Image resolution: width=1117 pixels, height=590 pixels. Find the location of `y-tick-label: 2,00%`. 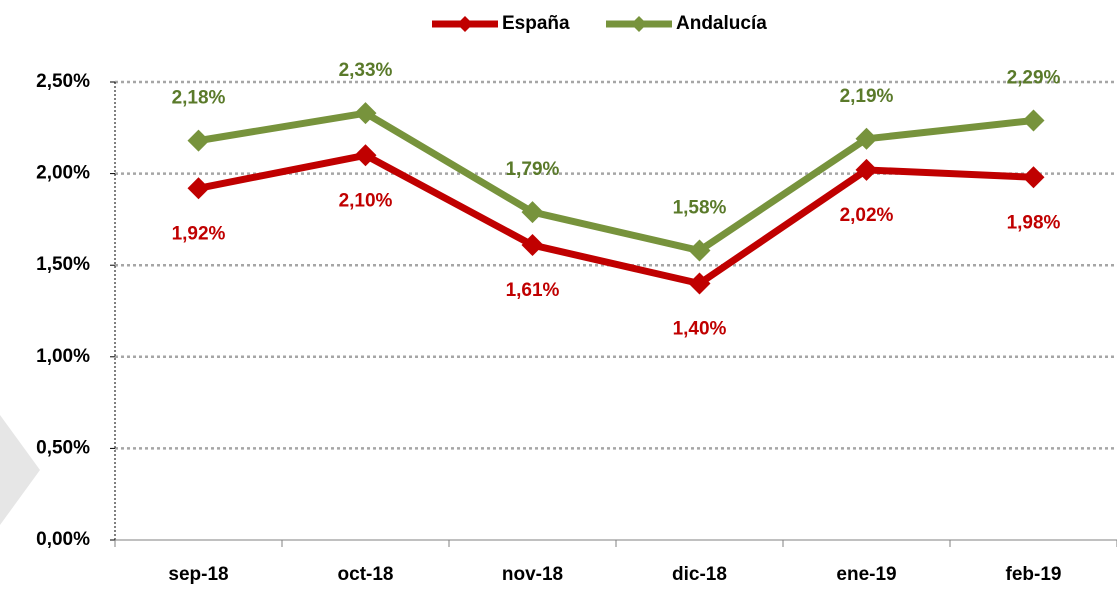

y-tick-label: 2,00% is located at coordinates (63, 173).